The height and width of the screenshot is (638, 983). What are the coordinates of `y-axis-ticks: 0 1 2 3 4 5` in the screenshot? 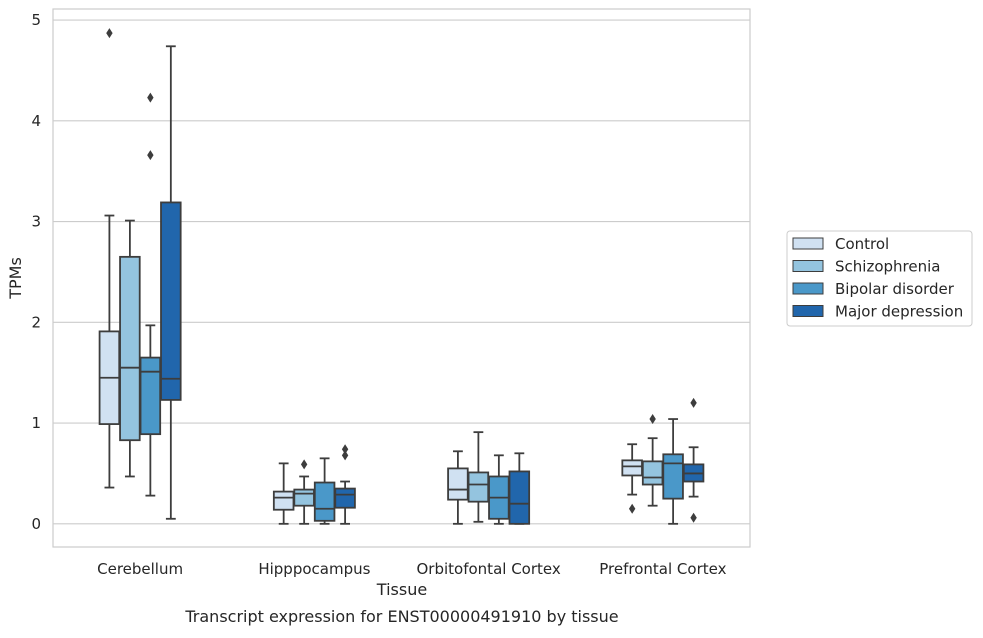 It's located at (36, 272).